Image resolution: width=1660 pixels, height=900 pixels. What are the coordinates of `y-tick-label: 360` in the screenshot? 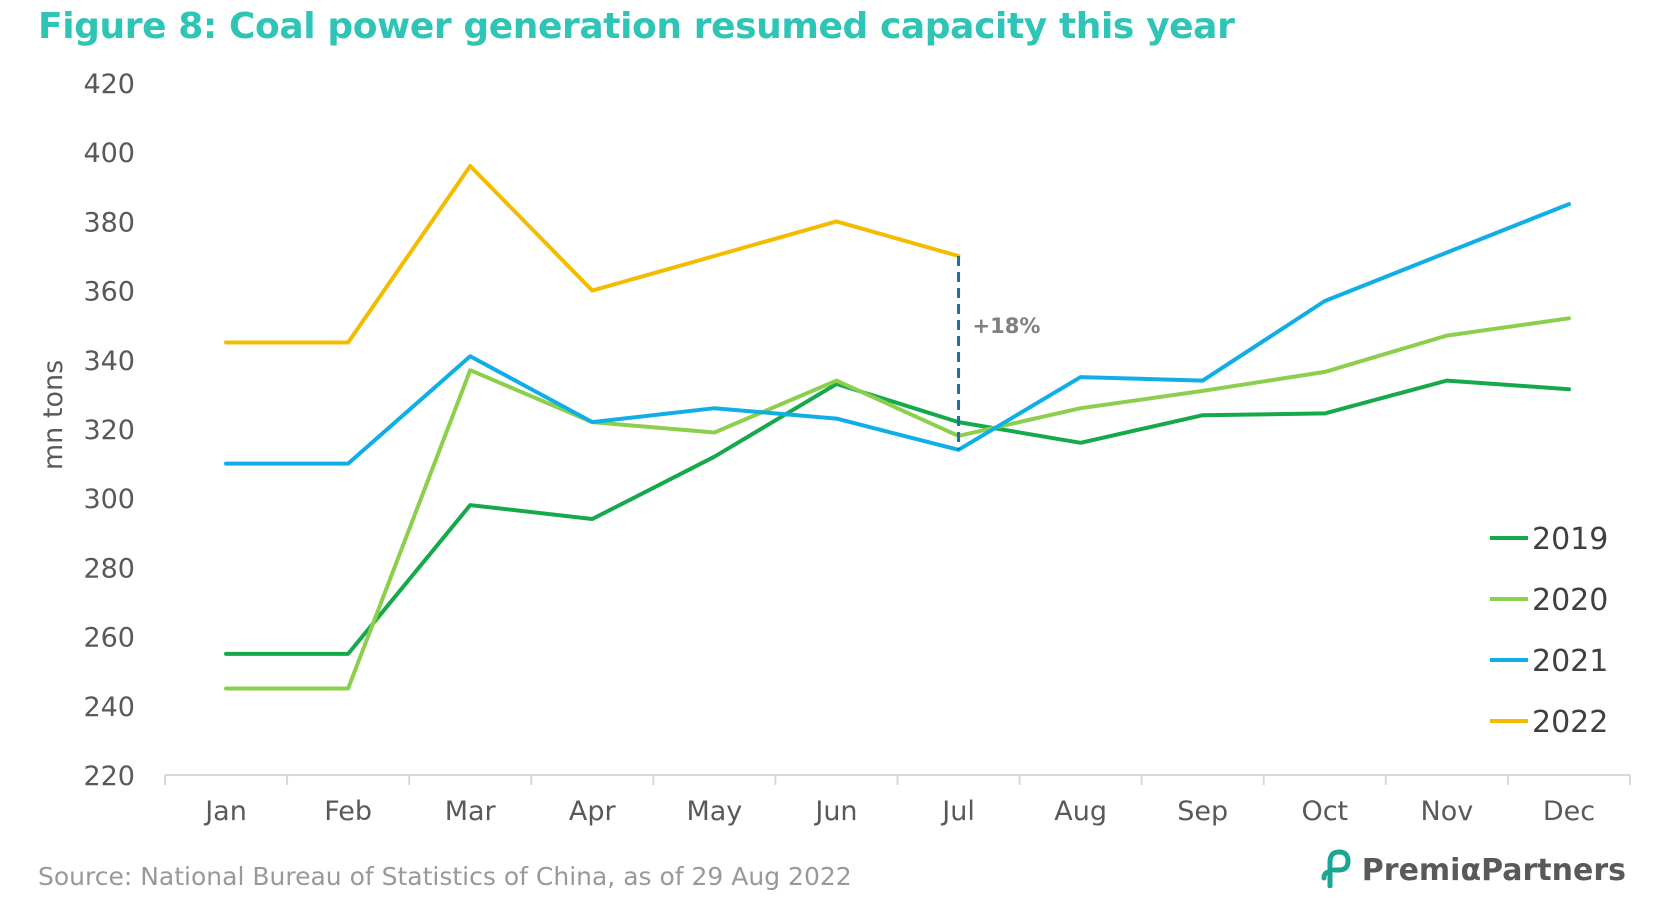 It's located at (109, 292).